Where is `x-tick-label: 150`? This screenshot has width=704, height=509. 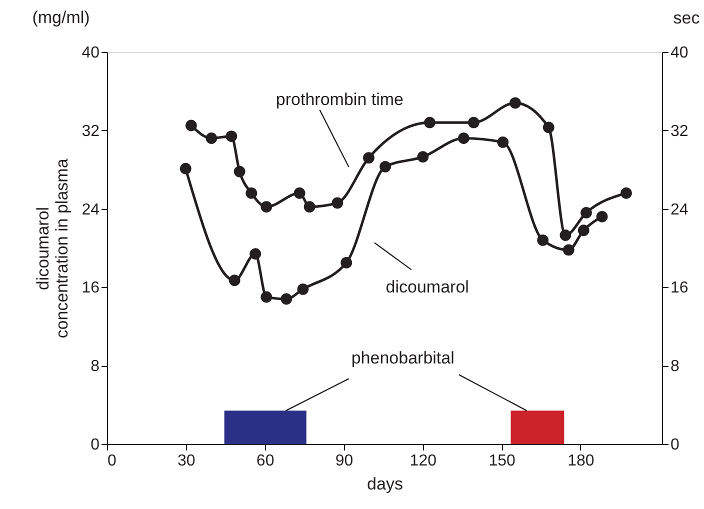 x-tick-label: 150 is located at coordinates (502, 461).